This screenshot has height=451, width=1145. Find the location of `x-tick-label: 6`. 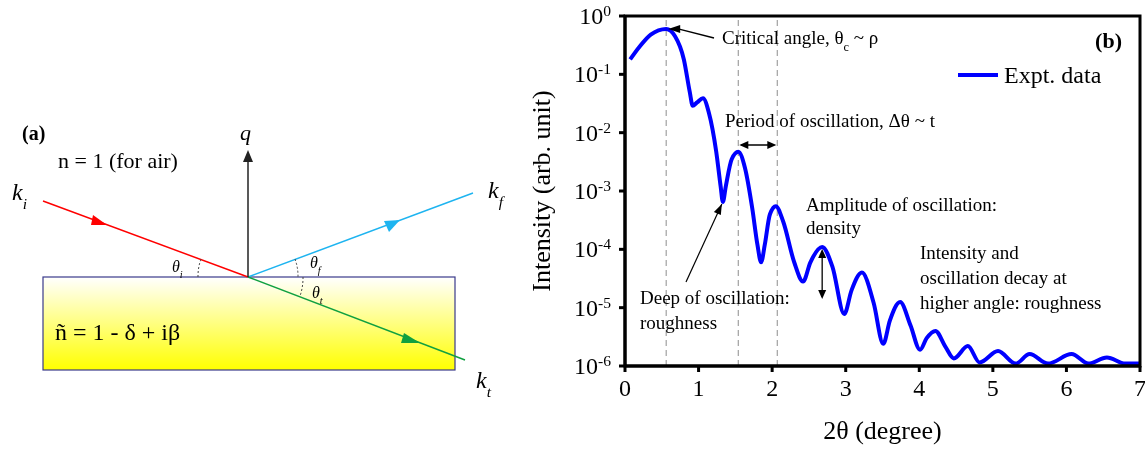

x-tick-label: 6 is located at coordinates (1066, 388).